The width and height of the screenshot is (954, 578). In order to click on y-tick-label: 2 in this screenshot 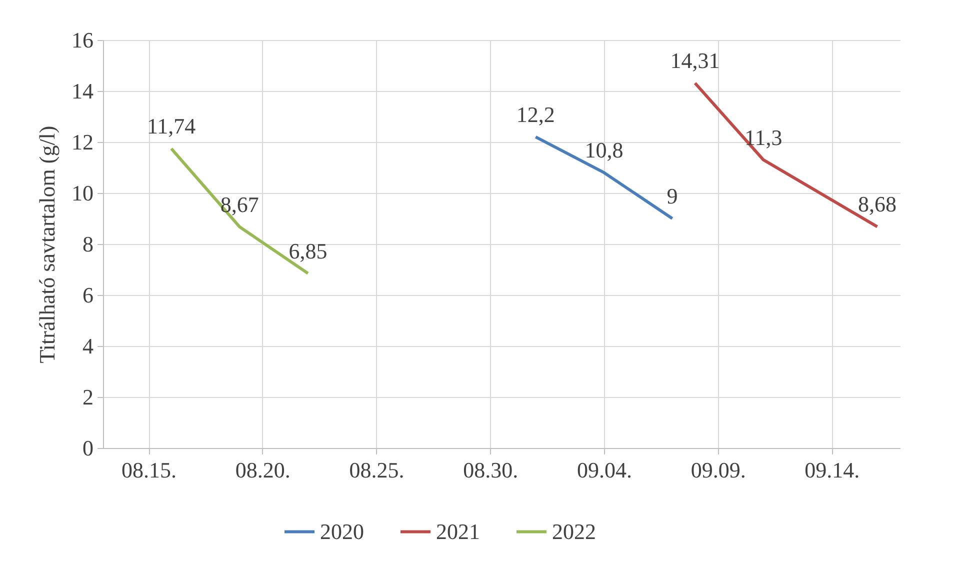, I will do `click(88, 397)`.